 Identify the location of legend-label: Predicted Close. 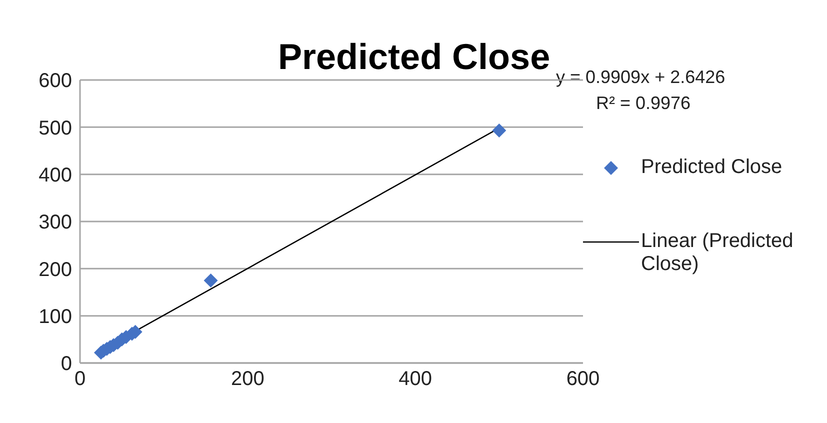
(711, 167).